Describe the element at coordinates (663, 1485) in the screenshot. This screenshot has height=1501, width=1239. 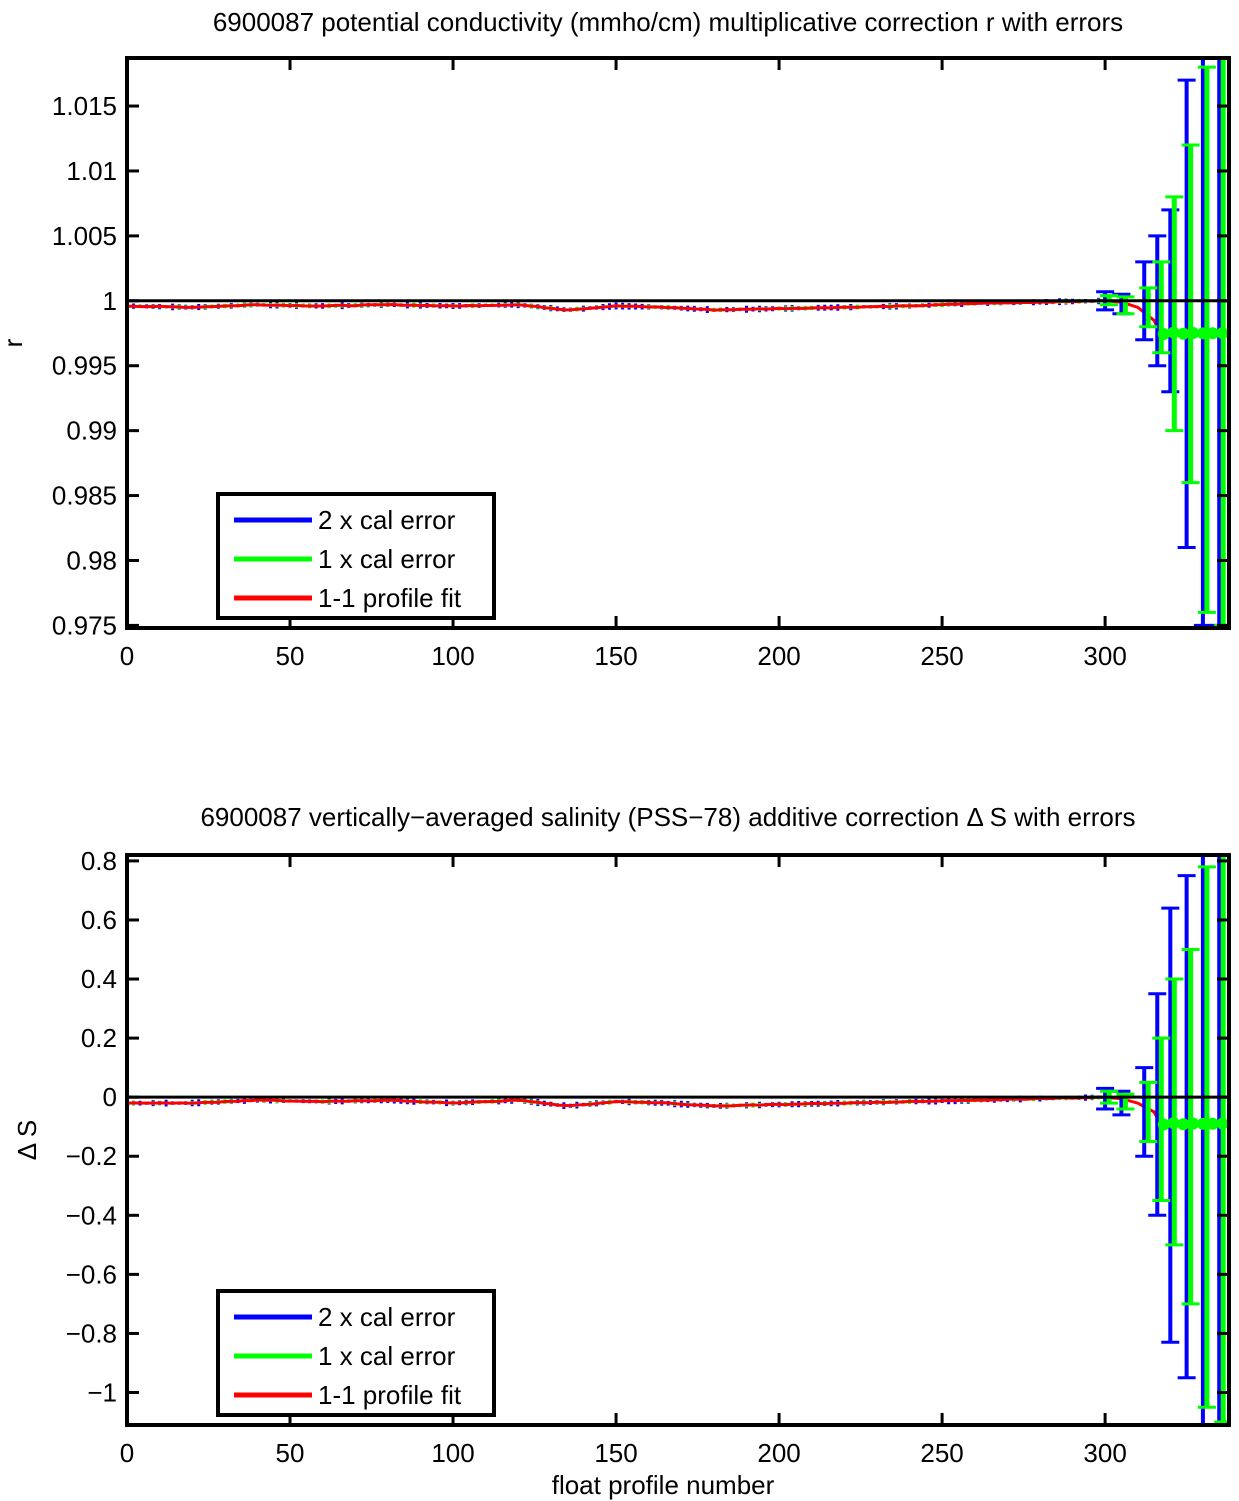
I see `x-axis-label: float profile number` at that location.